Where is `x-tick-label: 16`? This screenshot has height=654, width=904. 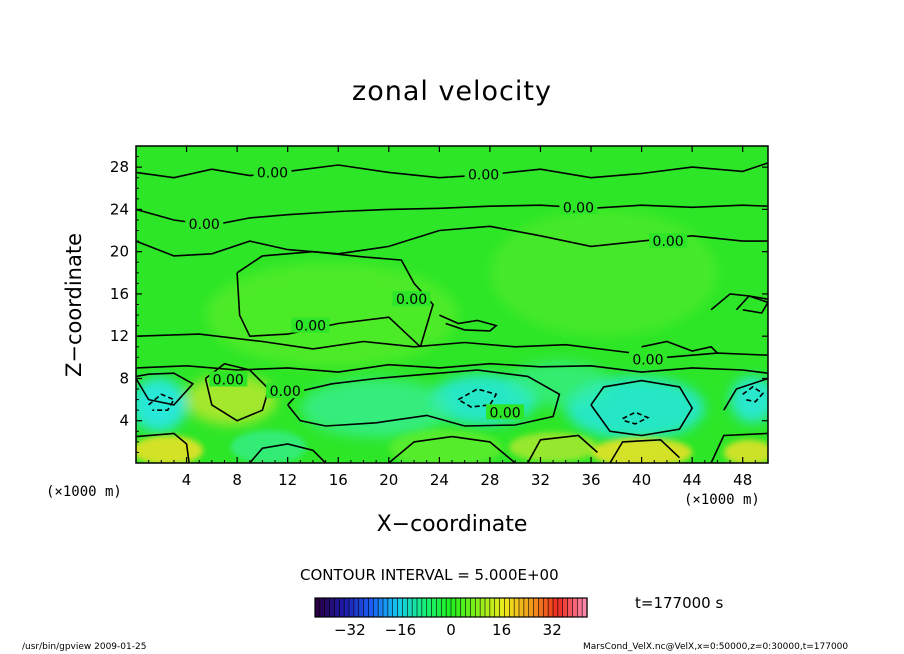 x-tick-label: 16 is located at coordinates (338, 480).